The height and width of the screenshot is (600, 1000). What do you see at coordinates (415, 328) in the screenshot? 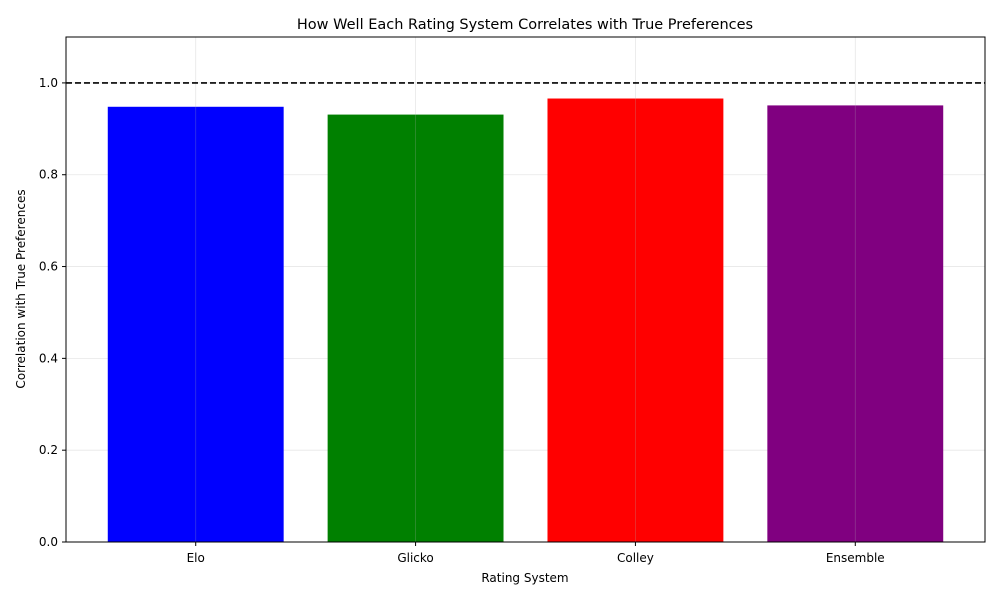
I see `bar-glicko` at bounding box center [415, 328].